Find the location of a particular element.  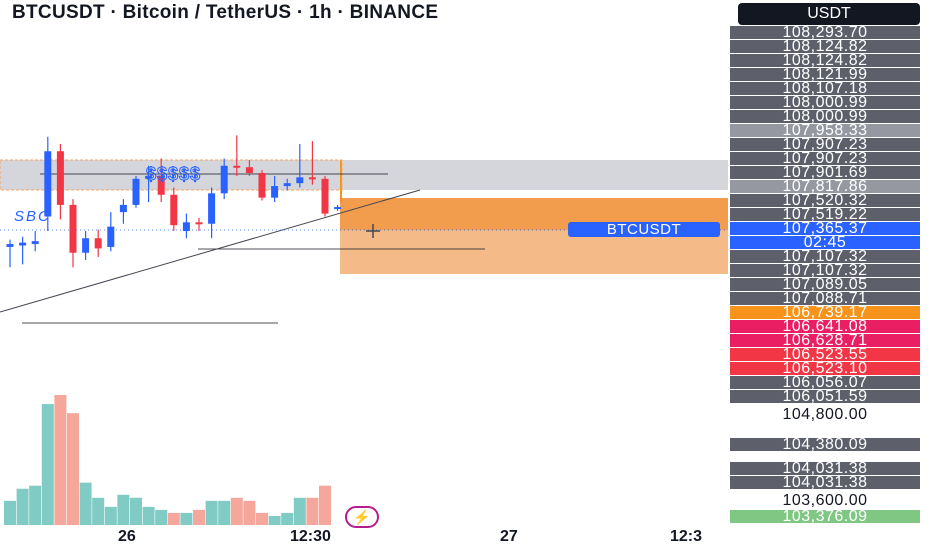

time-label-27: 27 is located at coordinates (509, 536).